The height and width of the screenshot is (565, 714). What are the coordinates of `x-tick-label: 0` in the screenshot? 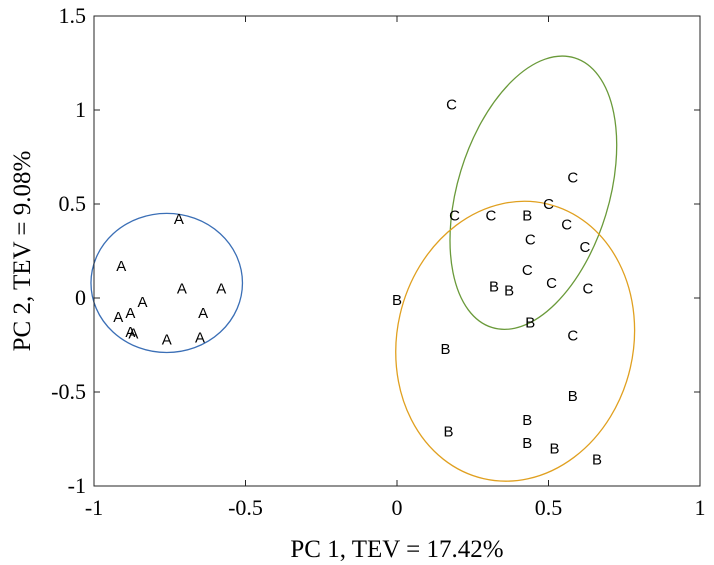 It's located at (397, 507).